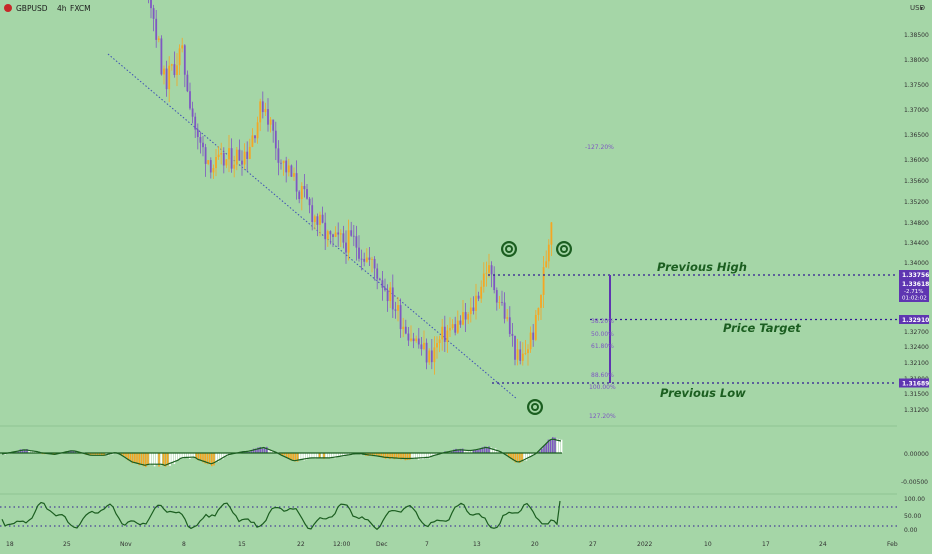 The height and width of the screenshot is (554, 932). Describe the element at coordinates (915, 275) in the screenshot. I see `price-high-value: 1.33756` at that location.